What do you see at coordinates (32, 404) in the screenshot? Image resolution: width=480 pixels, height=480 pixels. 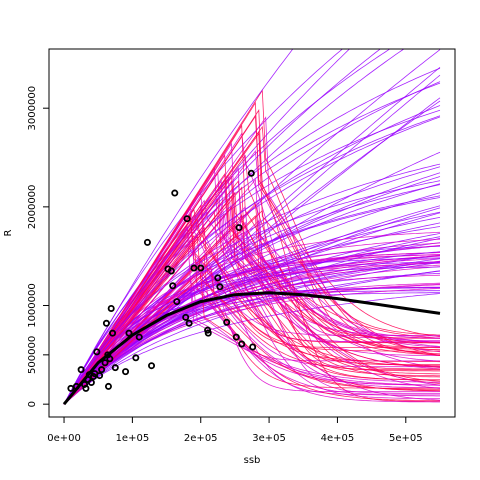 I see `y-tick-label: 0` at bounding box center [32, 404].